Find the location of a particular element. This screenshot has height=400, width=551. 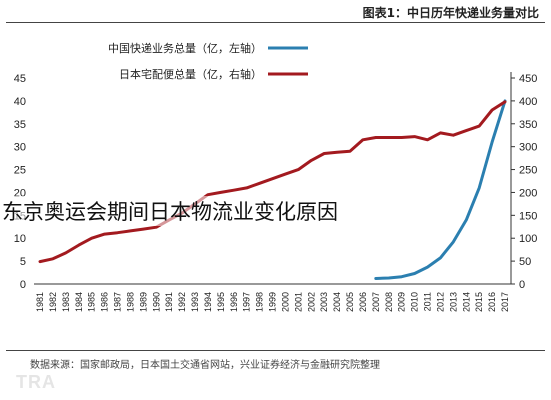

x-axis-tick-label: 1986 is located at coordinates (105, 302).